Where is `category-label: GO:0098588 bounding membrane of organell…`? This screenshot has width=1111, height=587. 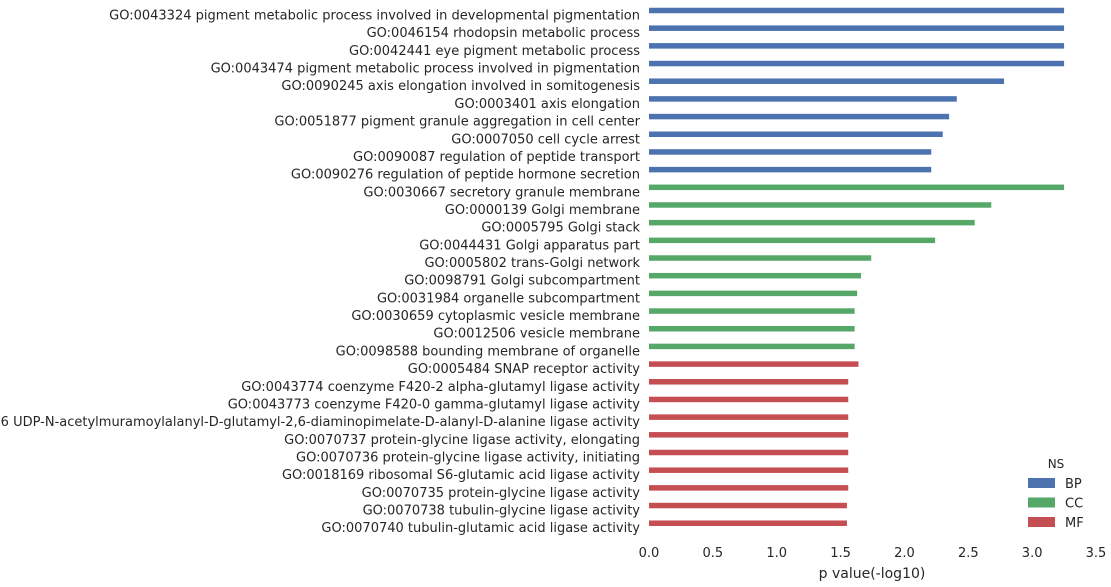
category-label: GO:0098588 bounding membrane of organell… is located at coordinates (488, 351).